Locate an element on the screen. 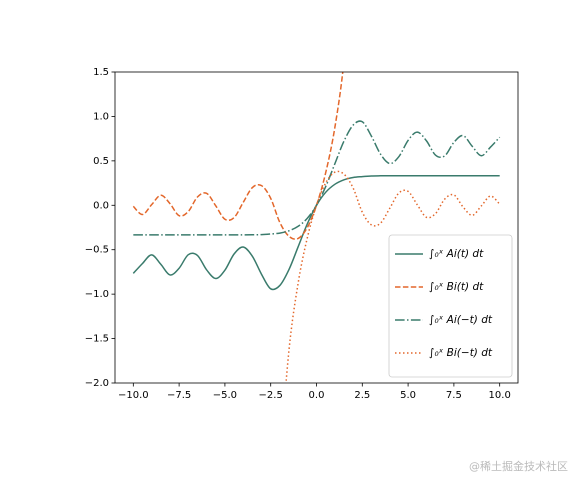  legend-label: ∫₀ˣ Ai(−t) dt is located at coordinates (461, 320).